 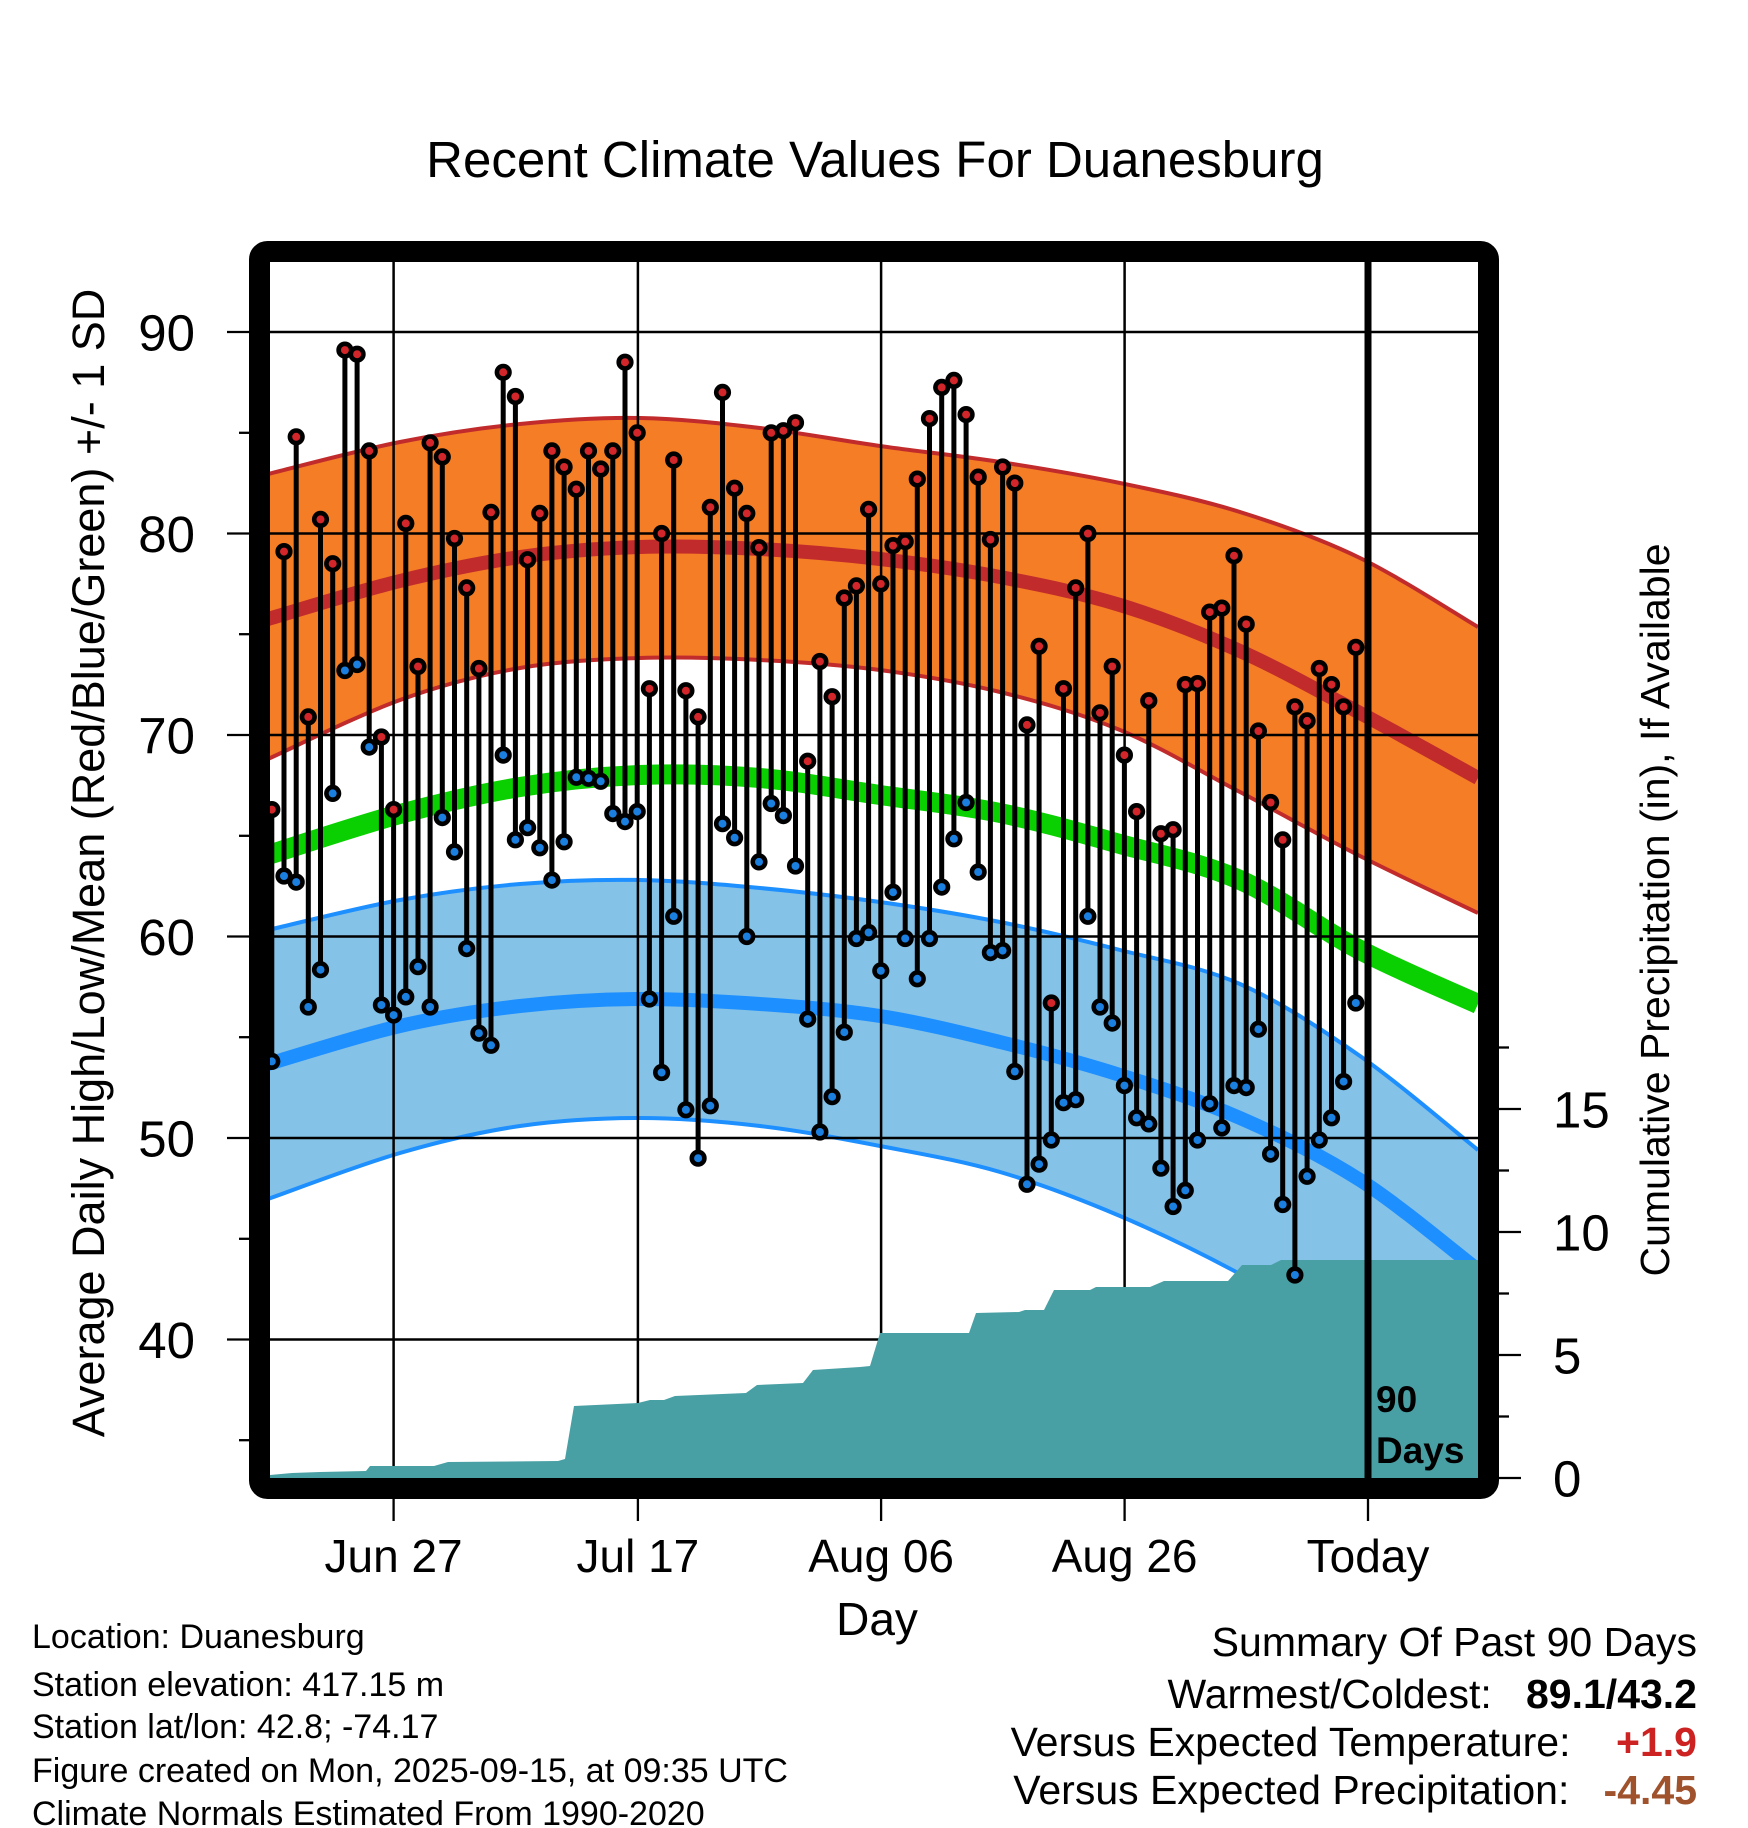 What do you see at coordinates (166, 1139) in the screenshot?
I see `svg-text: 50` at bounding box center [166, 1139].